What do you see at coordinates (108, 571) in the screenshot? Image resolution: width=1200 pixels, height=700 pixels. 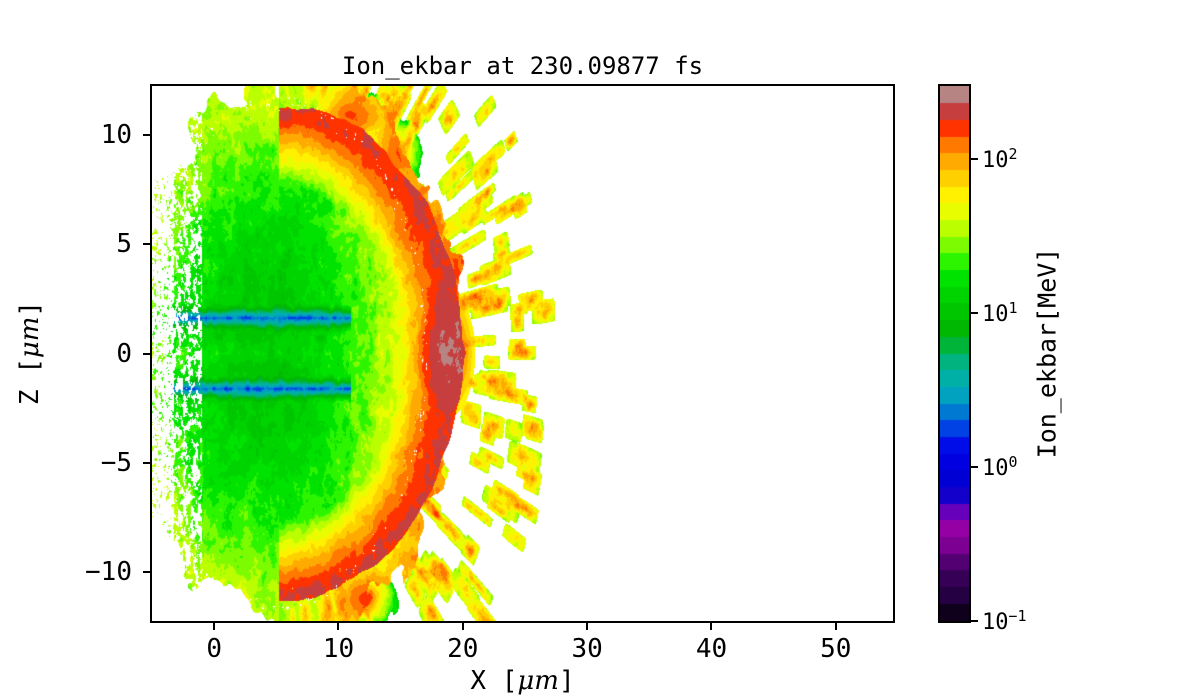 I see `y-tick-label: −10` at bounding box center [108, 571].